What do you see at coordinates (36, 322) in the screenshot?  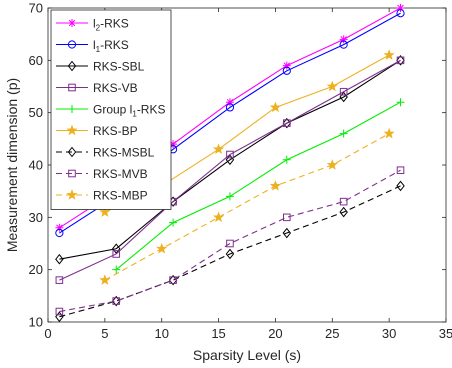 I see `y-tick-label: 10` at bounding box center [36, 322].